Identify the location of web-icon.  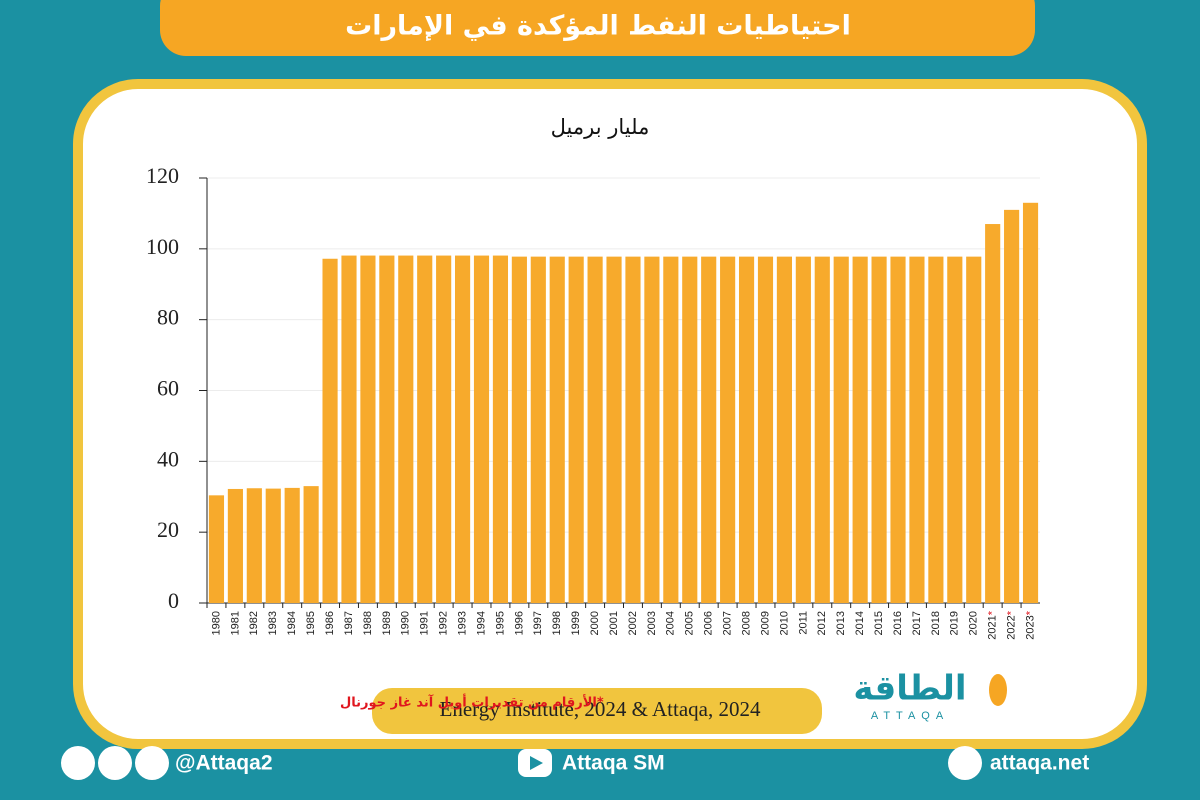
(965, 763).